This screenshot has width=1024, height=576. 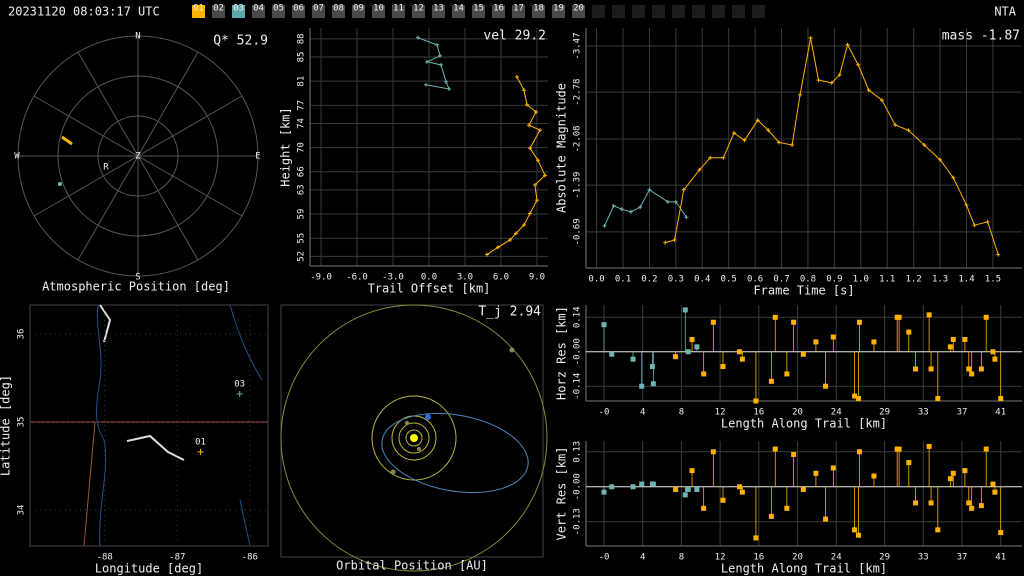 I want to click on x-tick-label: 1.3, so click(x=940, y=280).